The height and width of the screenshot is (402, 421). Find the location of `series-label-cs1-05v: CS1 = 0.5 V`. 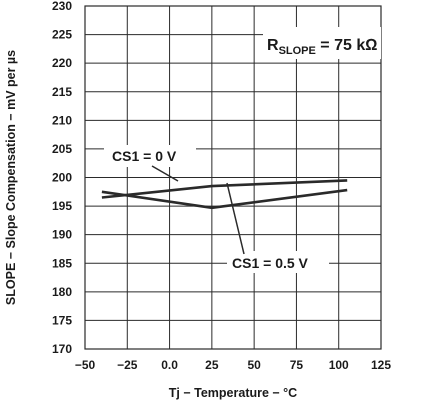

series-label-cs1-05v: CS1 = 0.5 V is located at coordinates (277, 227).